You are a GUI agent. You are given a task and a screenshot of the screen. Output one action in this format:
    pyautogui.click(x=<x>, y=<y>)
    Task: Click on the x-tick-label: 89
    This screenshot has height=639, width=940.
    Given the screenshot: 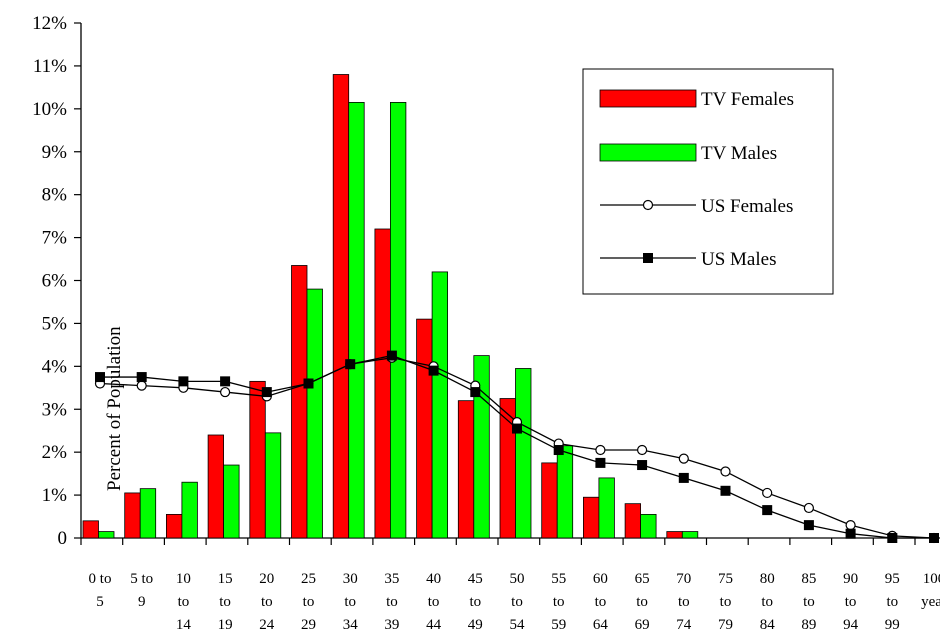 What is the action you would take?
    pyautogui.click(x=808, y=625)
    